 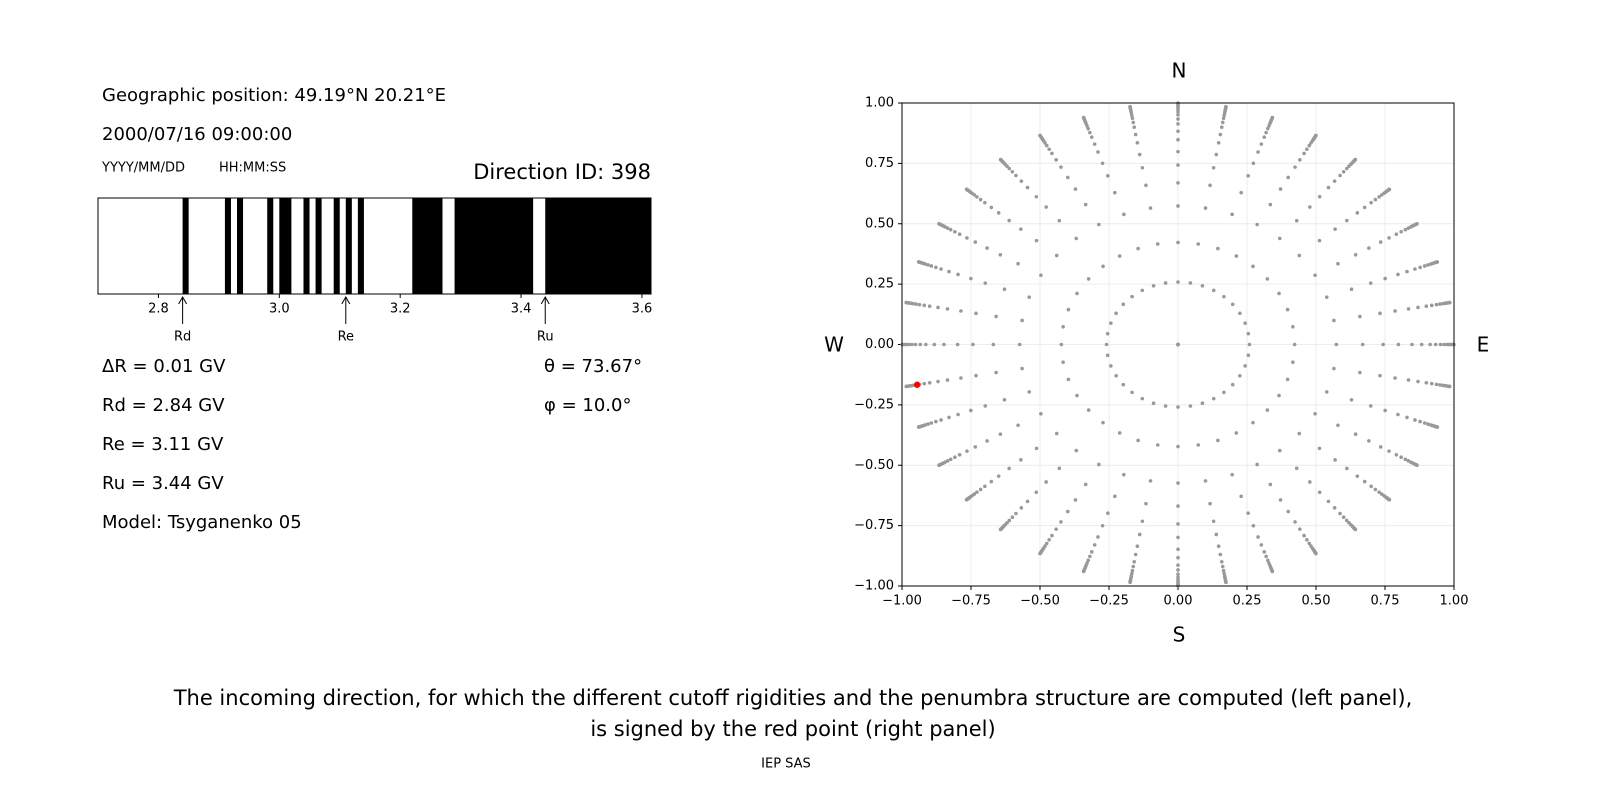 What do you see at coordinates (158, 309) in the screenshot?
I see `x-tick-label: 2.8` at bounding box center [158, 309].